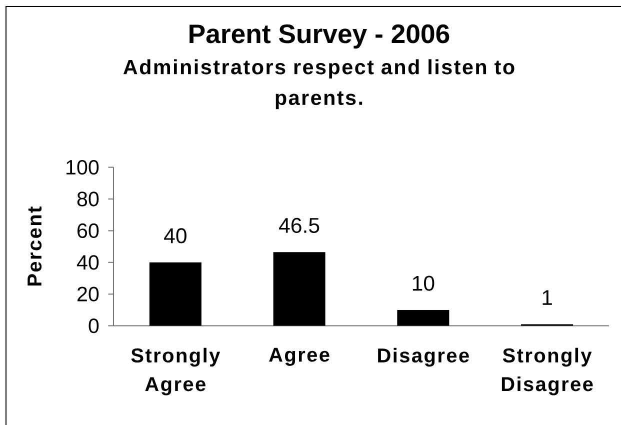 This screenshot has width=621, height=425. I want to click on x-tick-label: Strongly Agree, so click(175, 372).